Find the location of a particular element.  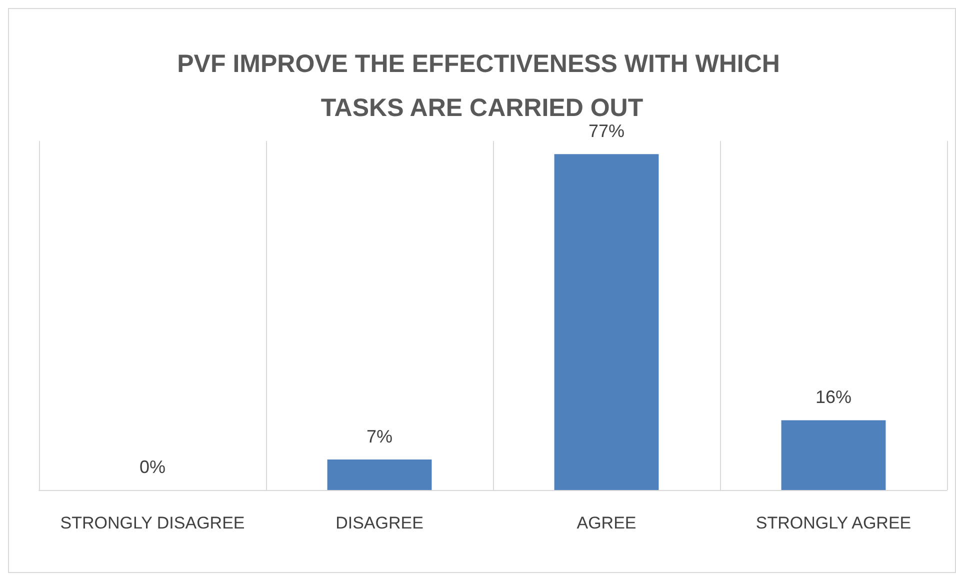

x-tick-label: STRONGLY DISAGREE is located at coordinates (152, 523).